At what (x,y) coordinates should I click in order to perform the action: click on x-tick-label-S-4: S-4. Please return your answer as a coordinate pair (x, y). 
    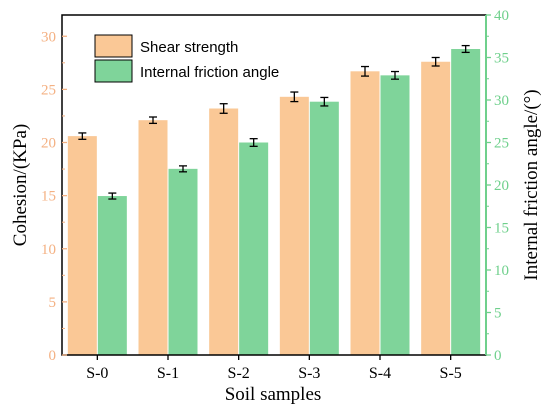
    Looking at the image, I should click on (380, 373).